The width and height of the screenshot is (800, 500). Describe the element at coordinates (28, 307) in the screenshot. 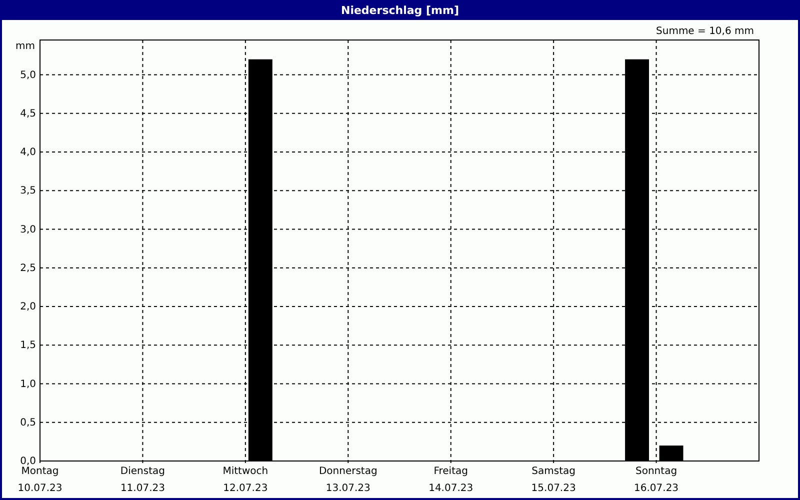

I see `y-tick-label: 2,0` at that location.